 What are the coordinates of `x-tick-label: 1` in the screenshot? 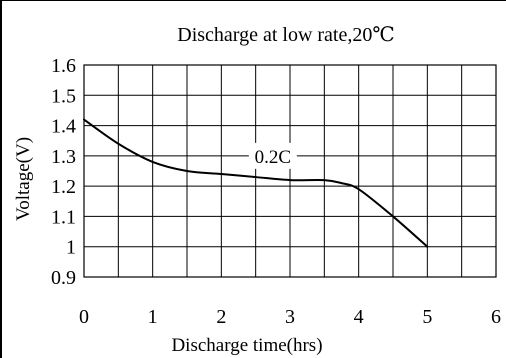 It's located at (153, 317).